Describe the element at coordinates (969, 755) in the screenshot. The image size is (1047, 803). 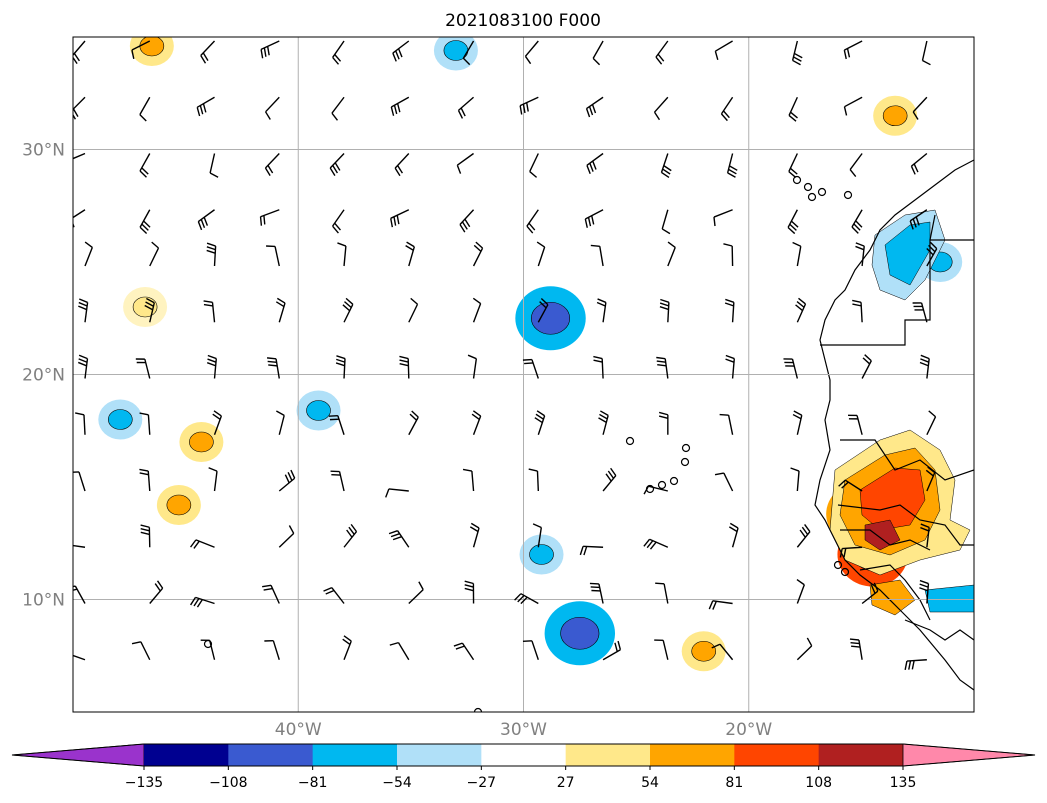
I see `colorbar-extend-max` at that location.